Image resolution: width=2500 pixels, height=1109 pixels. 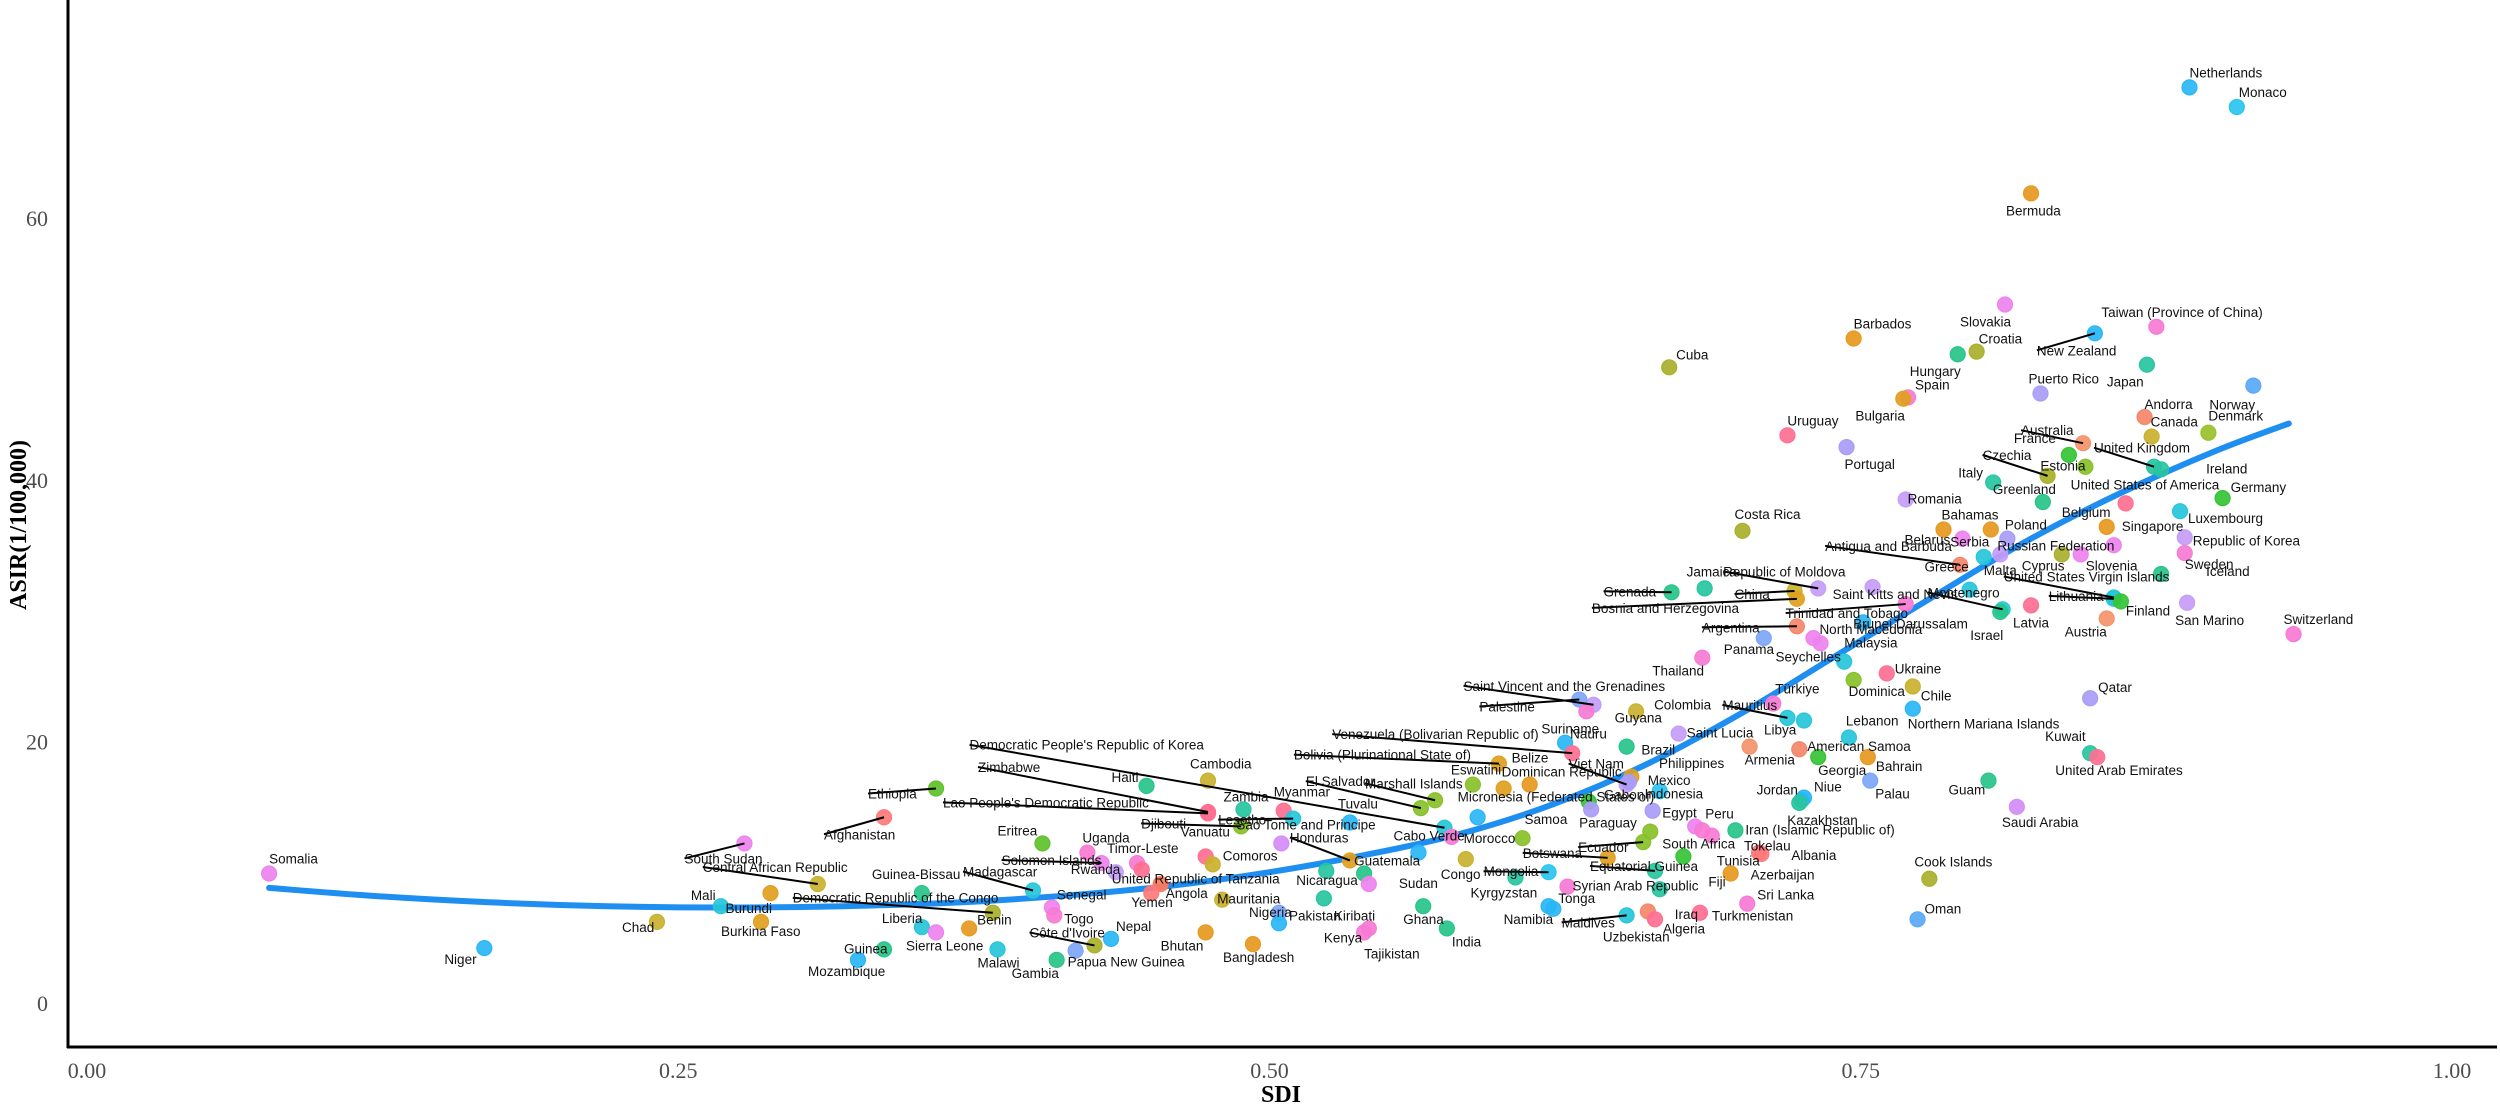 I want to click on point-label: Luxembourg, so click(x=2225, y=518).